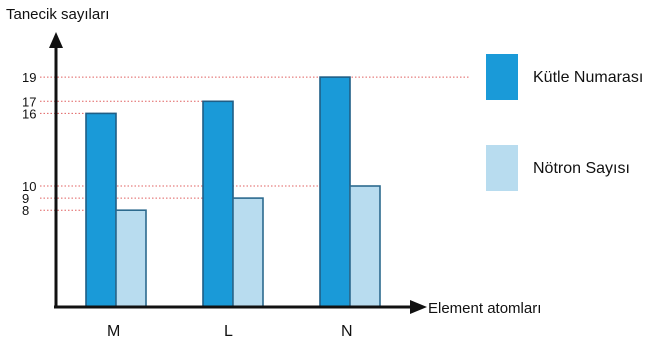  What do you see at coordinates (564, 122) in the screenshot?
I see `legend: Kütle Numarası Nötron Sayısı` at bounding box center [564, 122].